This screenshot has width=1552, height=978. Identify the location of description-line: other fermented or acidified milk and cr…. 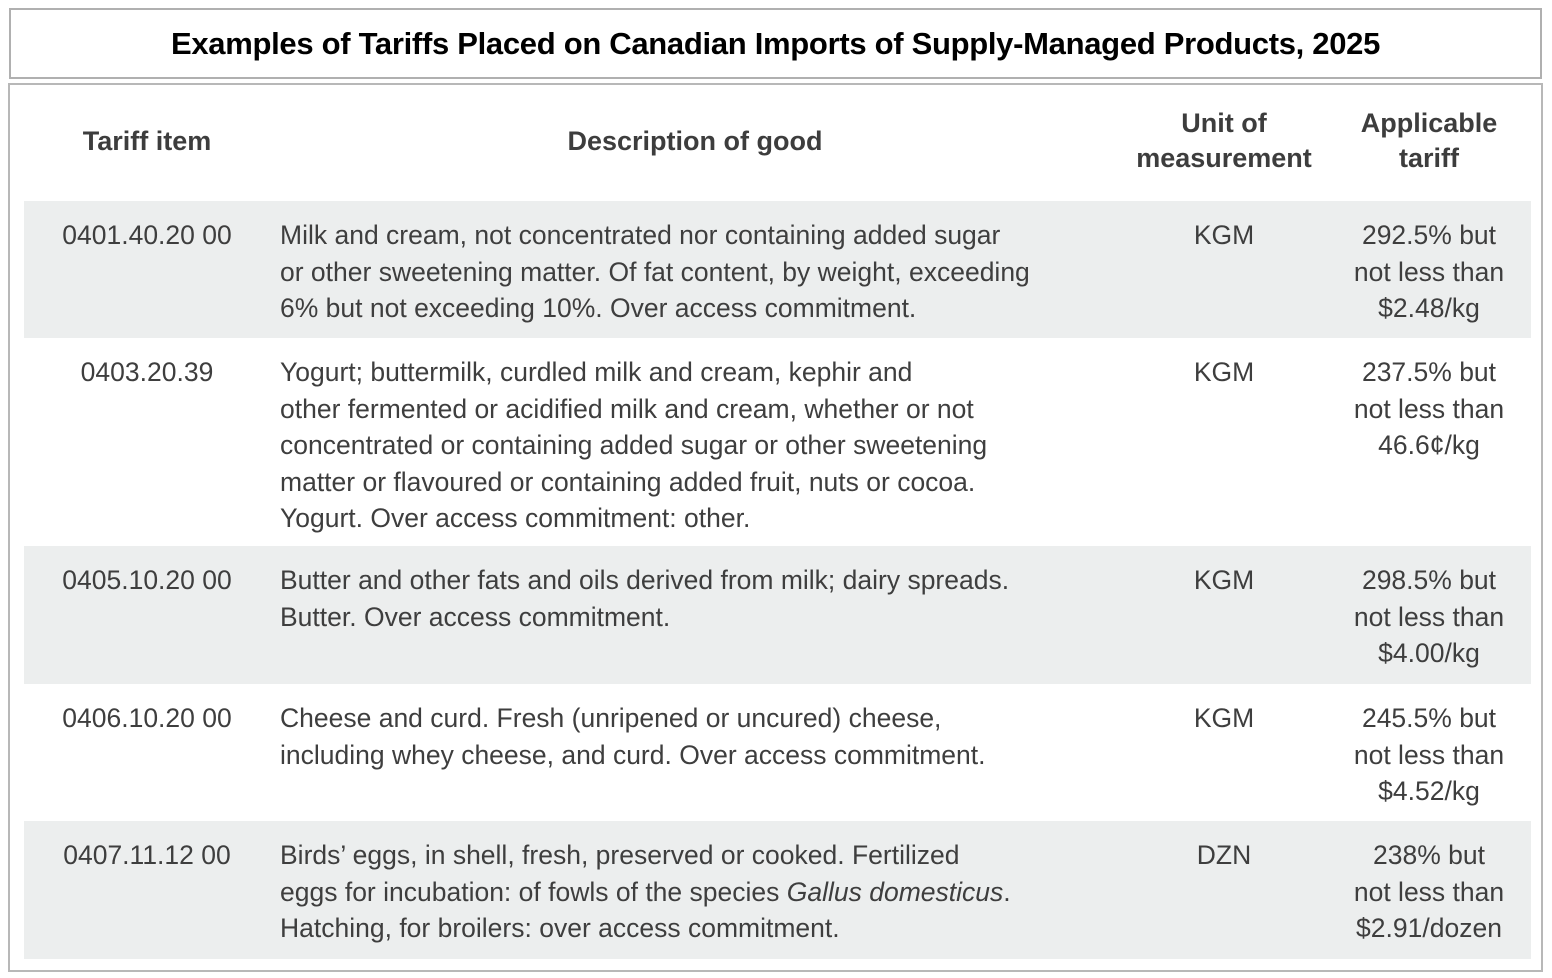
(627, 408).